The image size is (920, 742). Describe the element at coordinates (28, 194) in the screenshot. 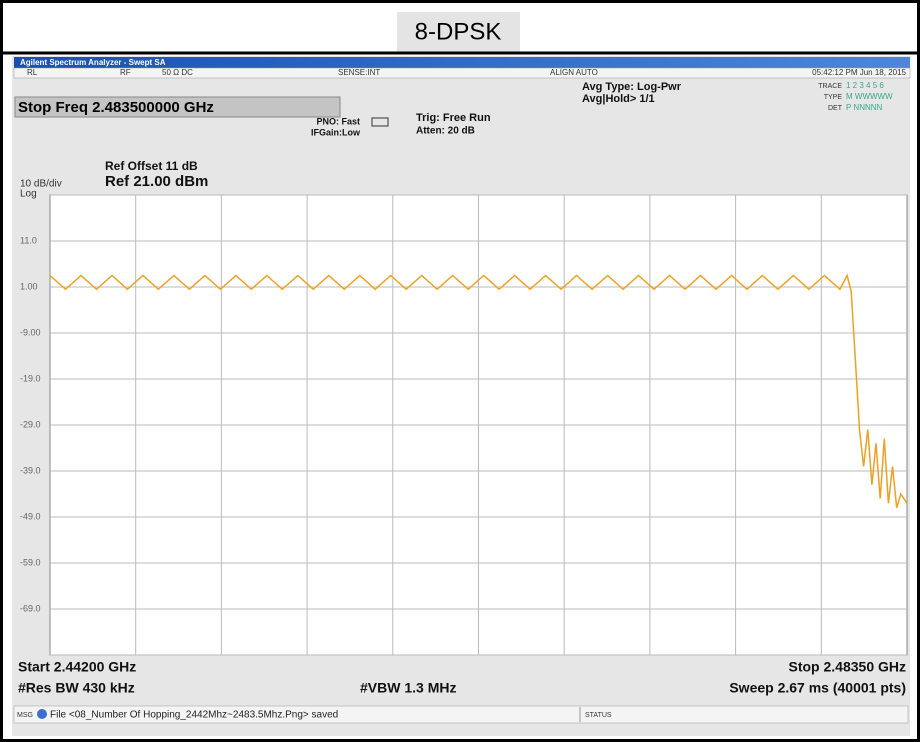

I see `scale-type: Log` at that location.